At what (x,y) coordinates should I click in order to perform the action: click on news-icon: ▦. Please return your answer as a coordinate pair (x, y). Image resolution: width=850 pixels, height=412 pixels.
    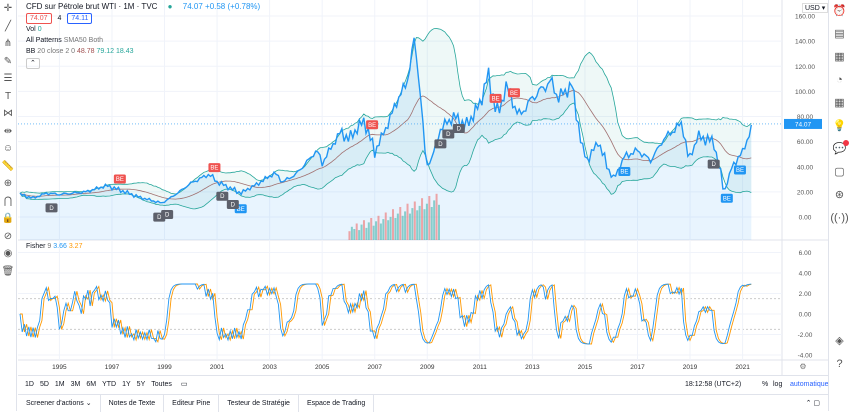
    Looking at the image, I should click on (839, 57).